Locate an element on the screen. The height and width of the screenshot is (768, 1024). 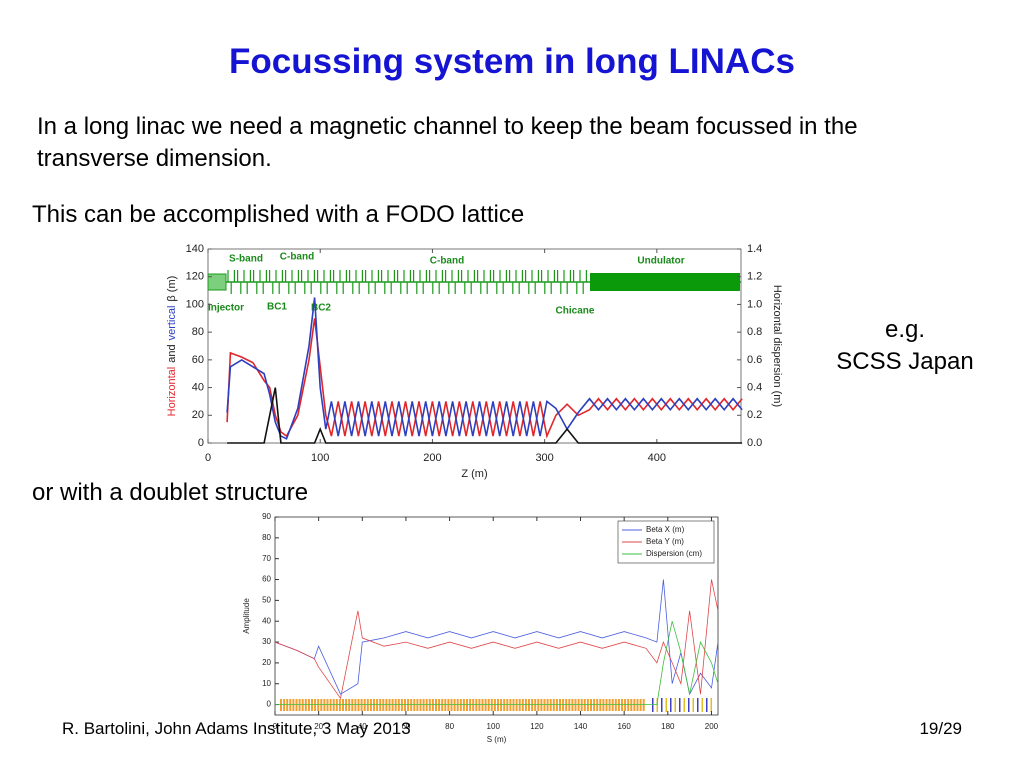
y-tick-label: 10 is located at coordinates (266, 683).